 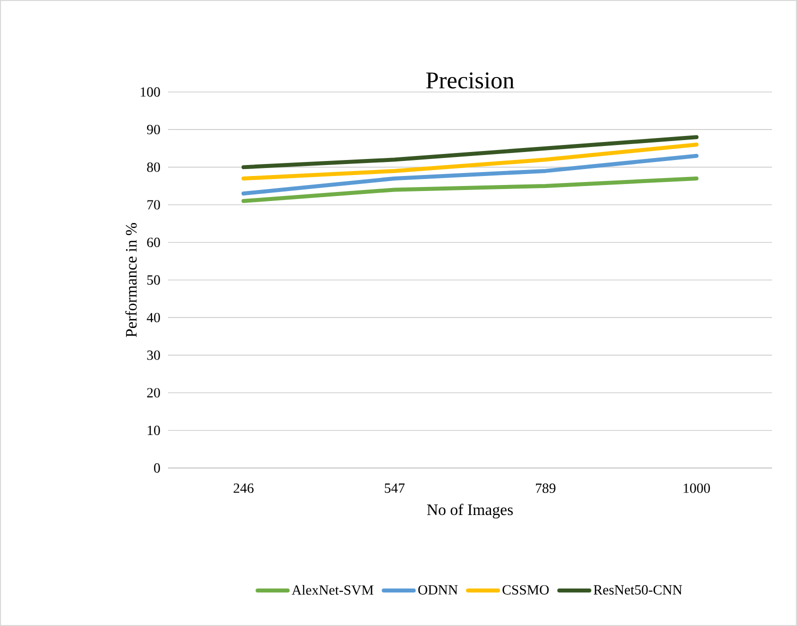 What do you see at coordinates (697, 488) in the screenshot?
I see `x-tick-label: 1000` at bounding box center [697, 488].